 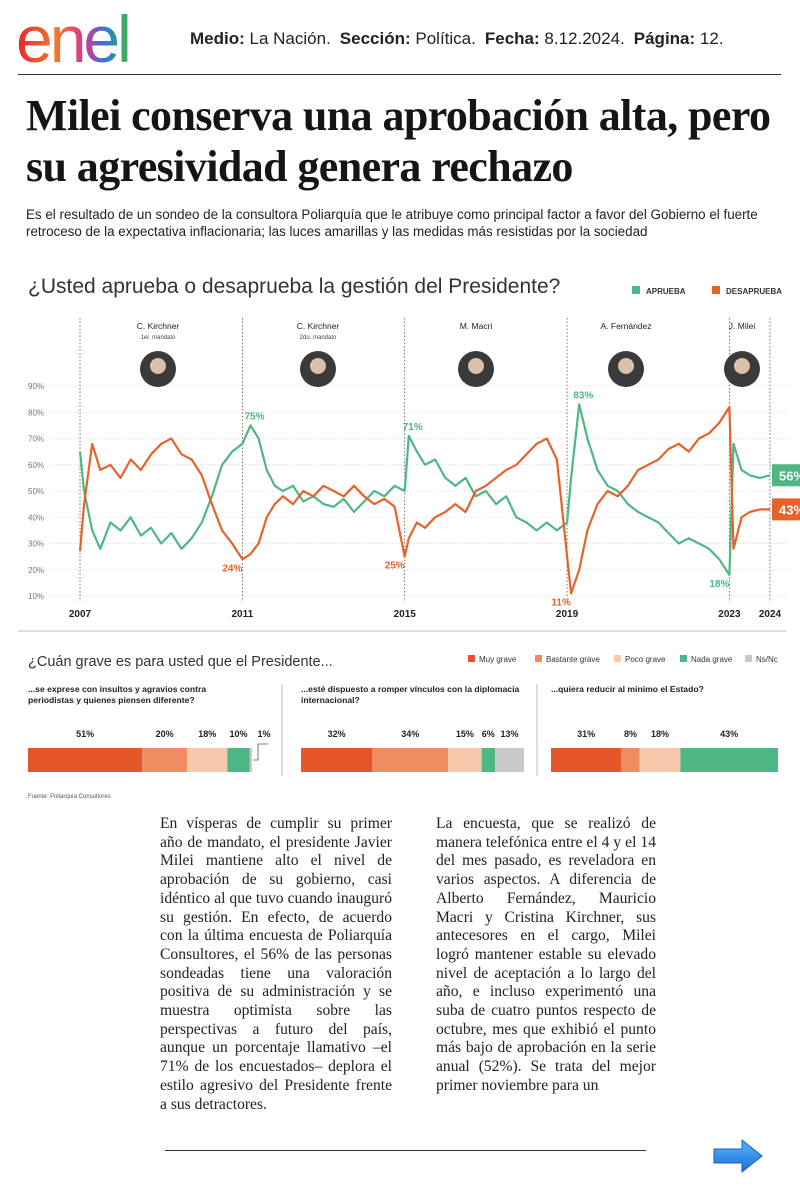 What do you see at coordinates (767, 659) in the screenshot?
I see `legend-label: Ns/Nc` at bounding box center [767, 659].